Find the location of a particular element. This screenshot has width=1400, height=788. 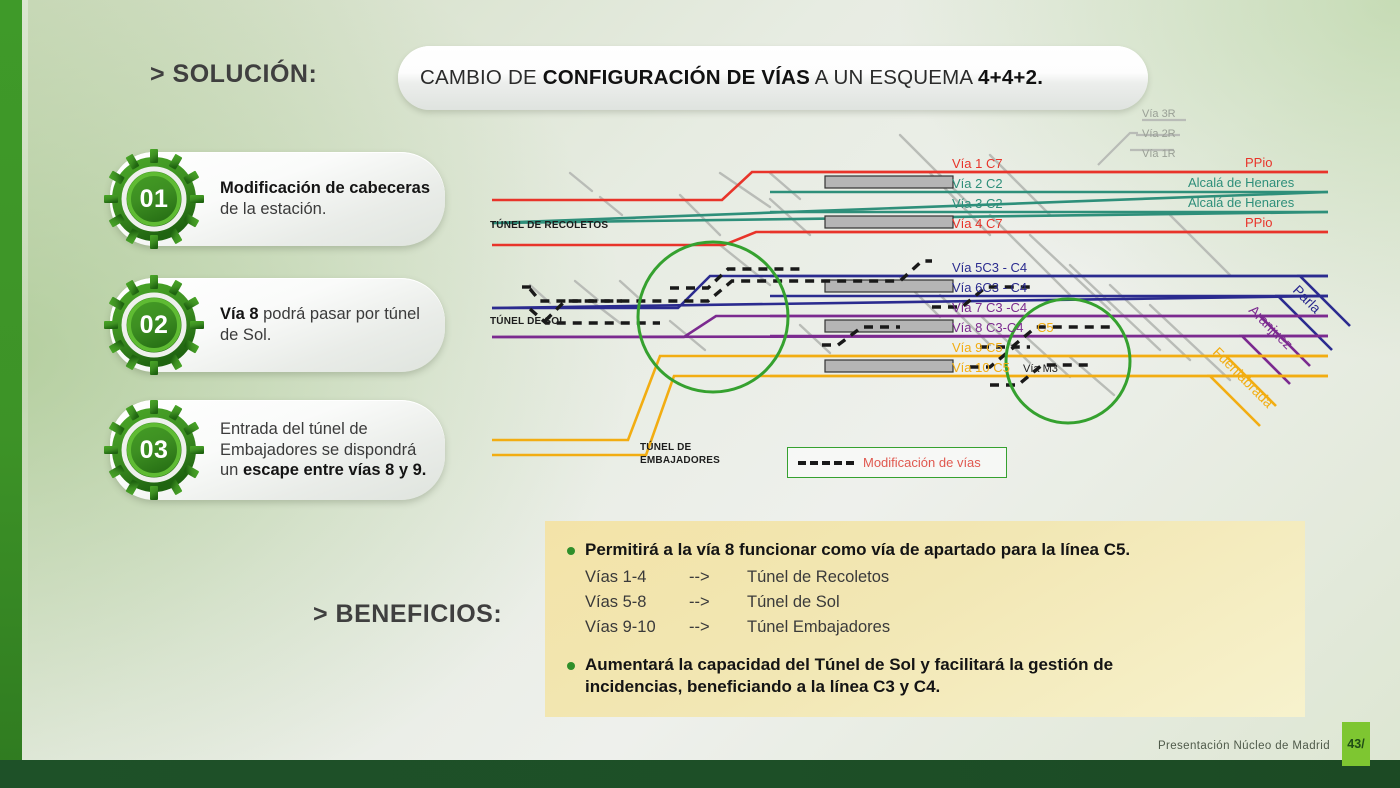

banner-bold-2: 4+4+2. is located at coordinates (1011, 77).